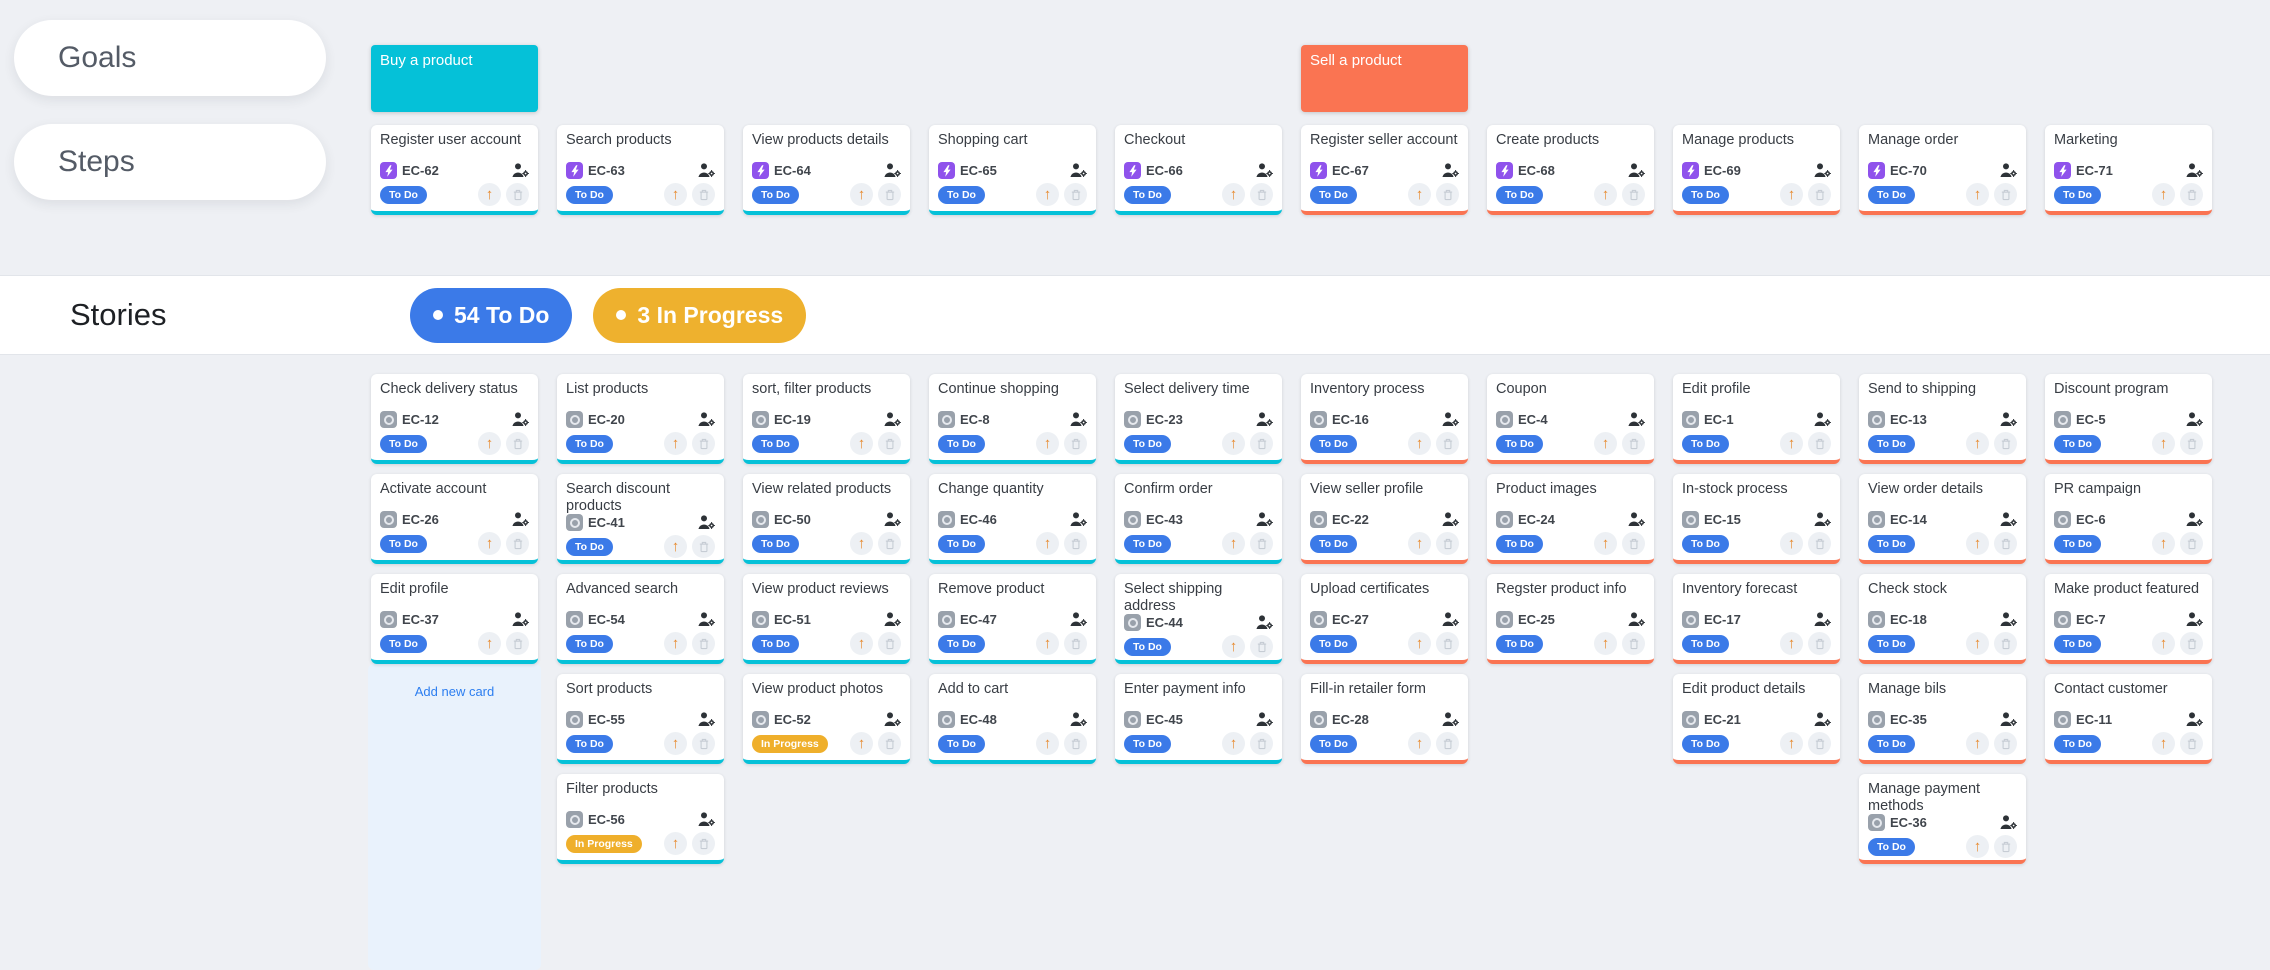 The height and width of the screenshot is (970, 2270). Describe the element at coordinates (640, 819) in the screenshot. I see `story-card: Filter products EC-56 In Progress ↑` at that location.